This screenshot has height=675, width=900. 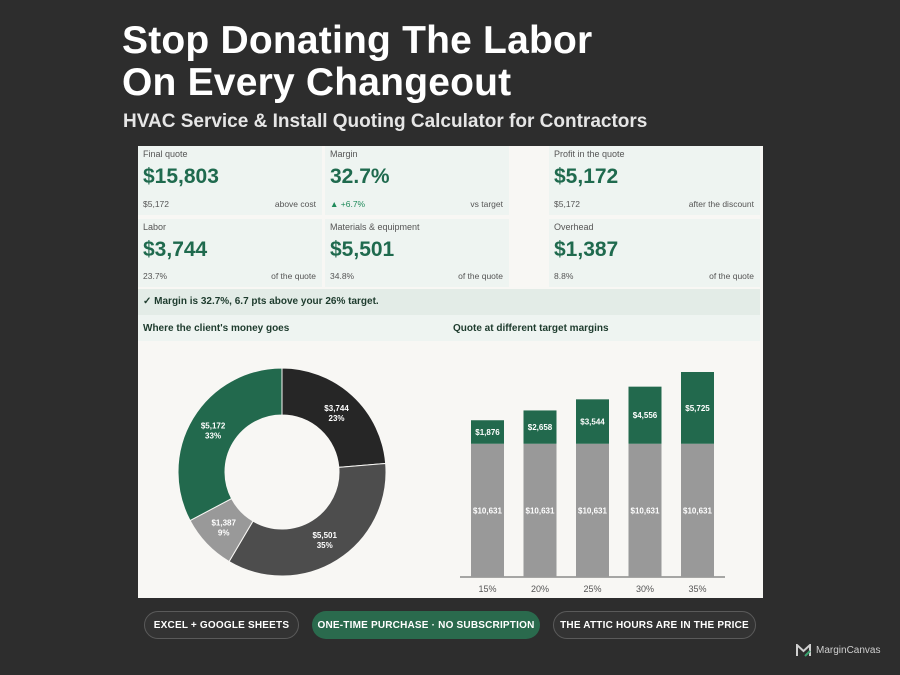 I want to click on bar-value-label: $5,725, so click(x=697, y=408).